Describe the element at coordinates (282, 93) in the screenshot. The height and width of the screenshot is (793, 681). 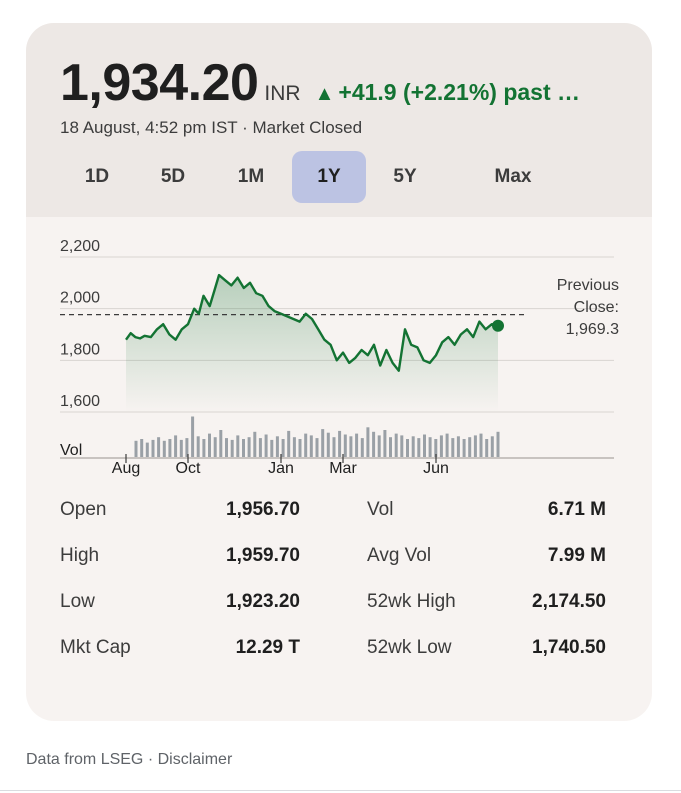
I see `currency-label: INR` at that location.